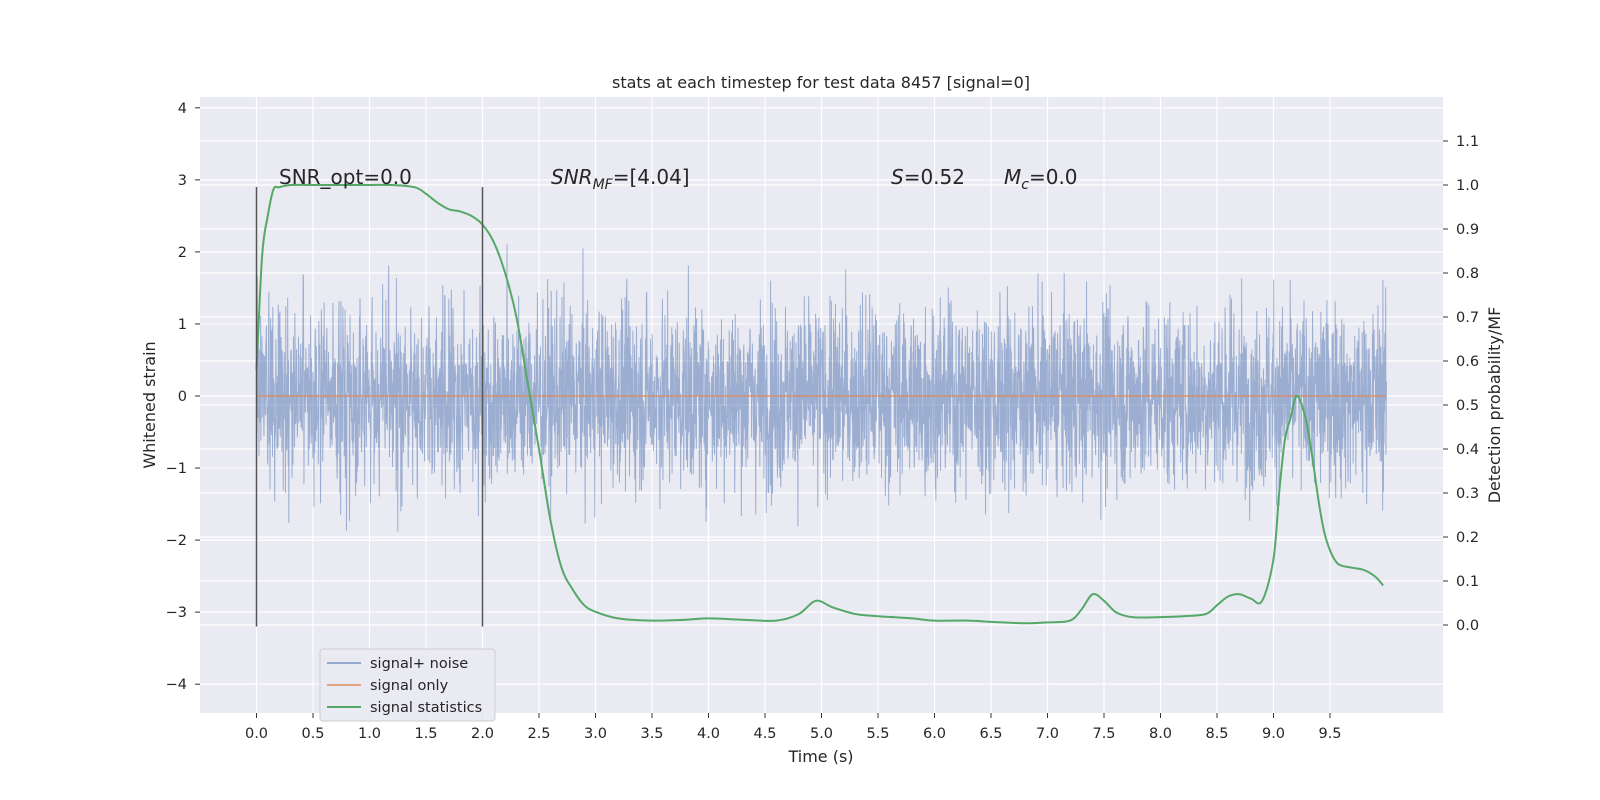 This screenshot has height=800, width=1600. I want to click on legend-label-signal-only: signal only, so click(409, 686).